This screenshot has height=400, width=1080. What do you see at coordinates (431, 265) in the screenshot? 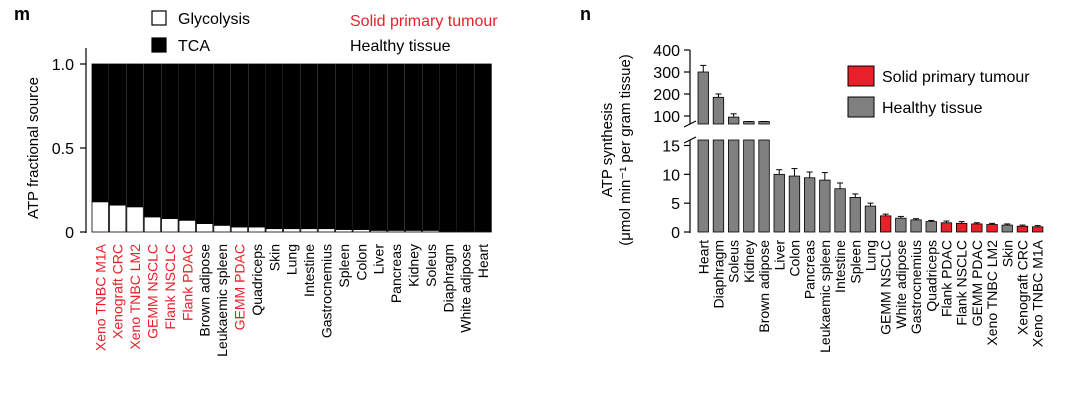
I see `x-tick-label-m-soleus: Soleus` at bounding box center [431, 265].